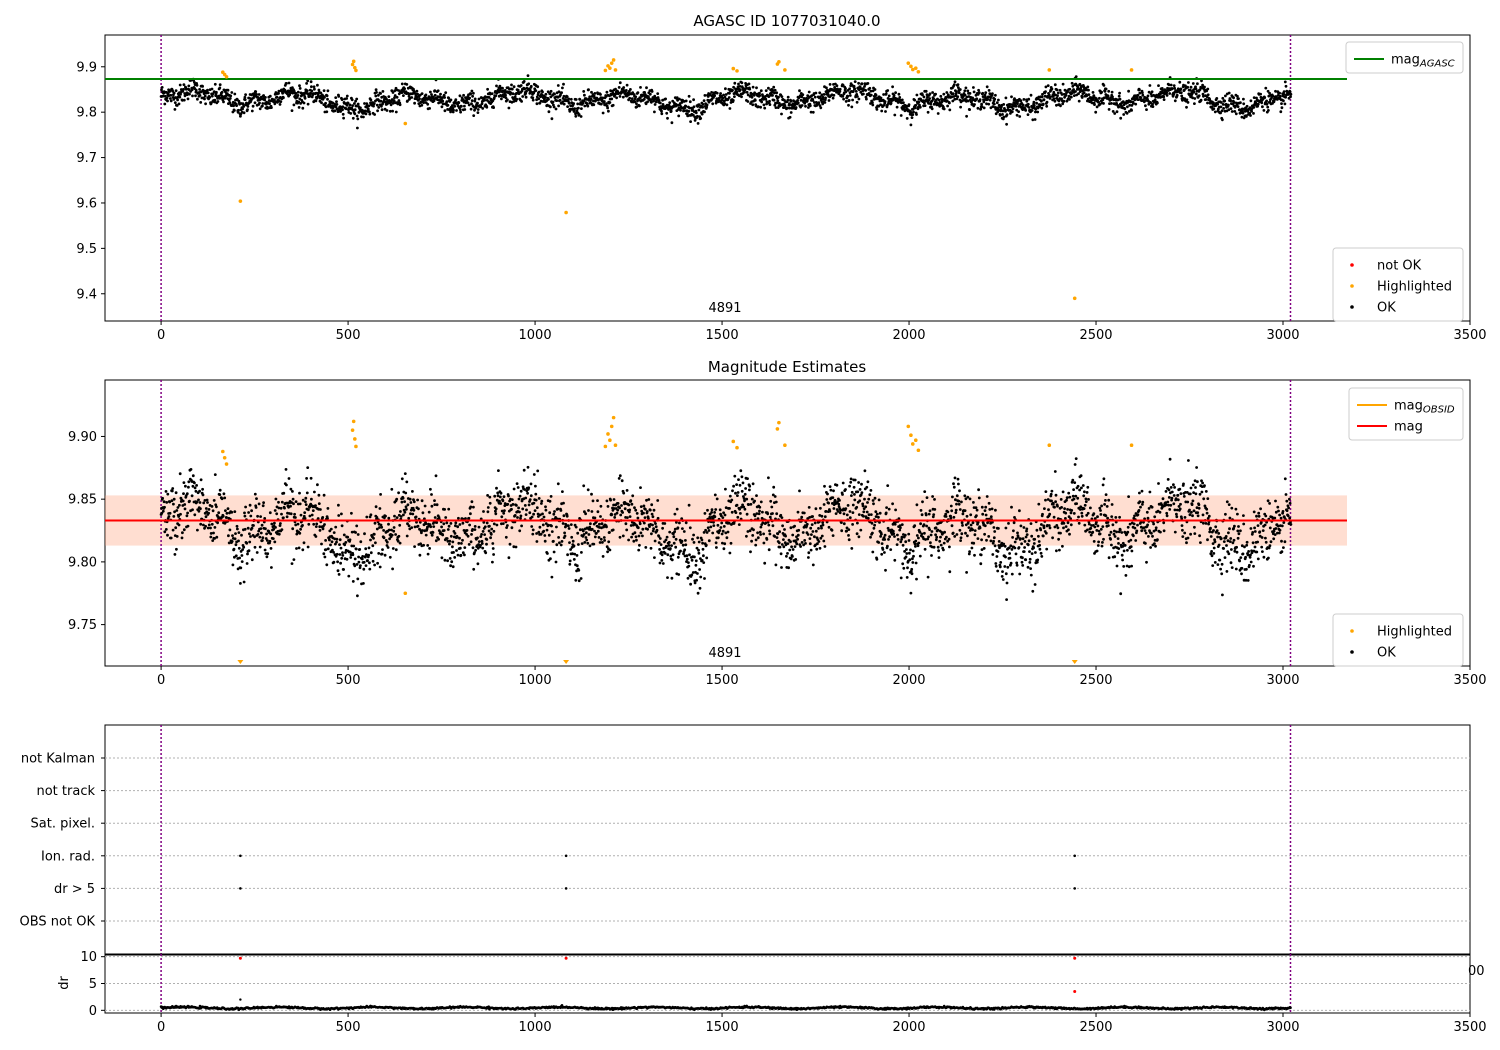 The width and height of the screenshot is (1500, 1050). What do you see at coordinates (908, 335) in the screenshot?
I see `x-tick-label: 2000` at bounding box center [908, 335].